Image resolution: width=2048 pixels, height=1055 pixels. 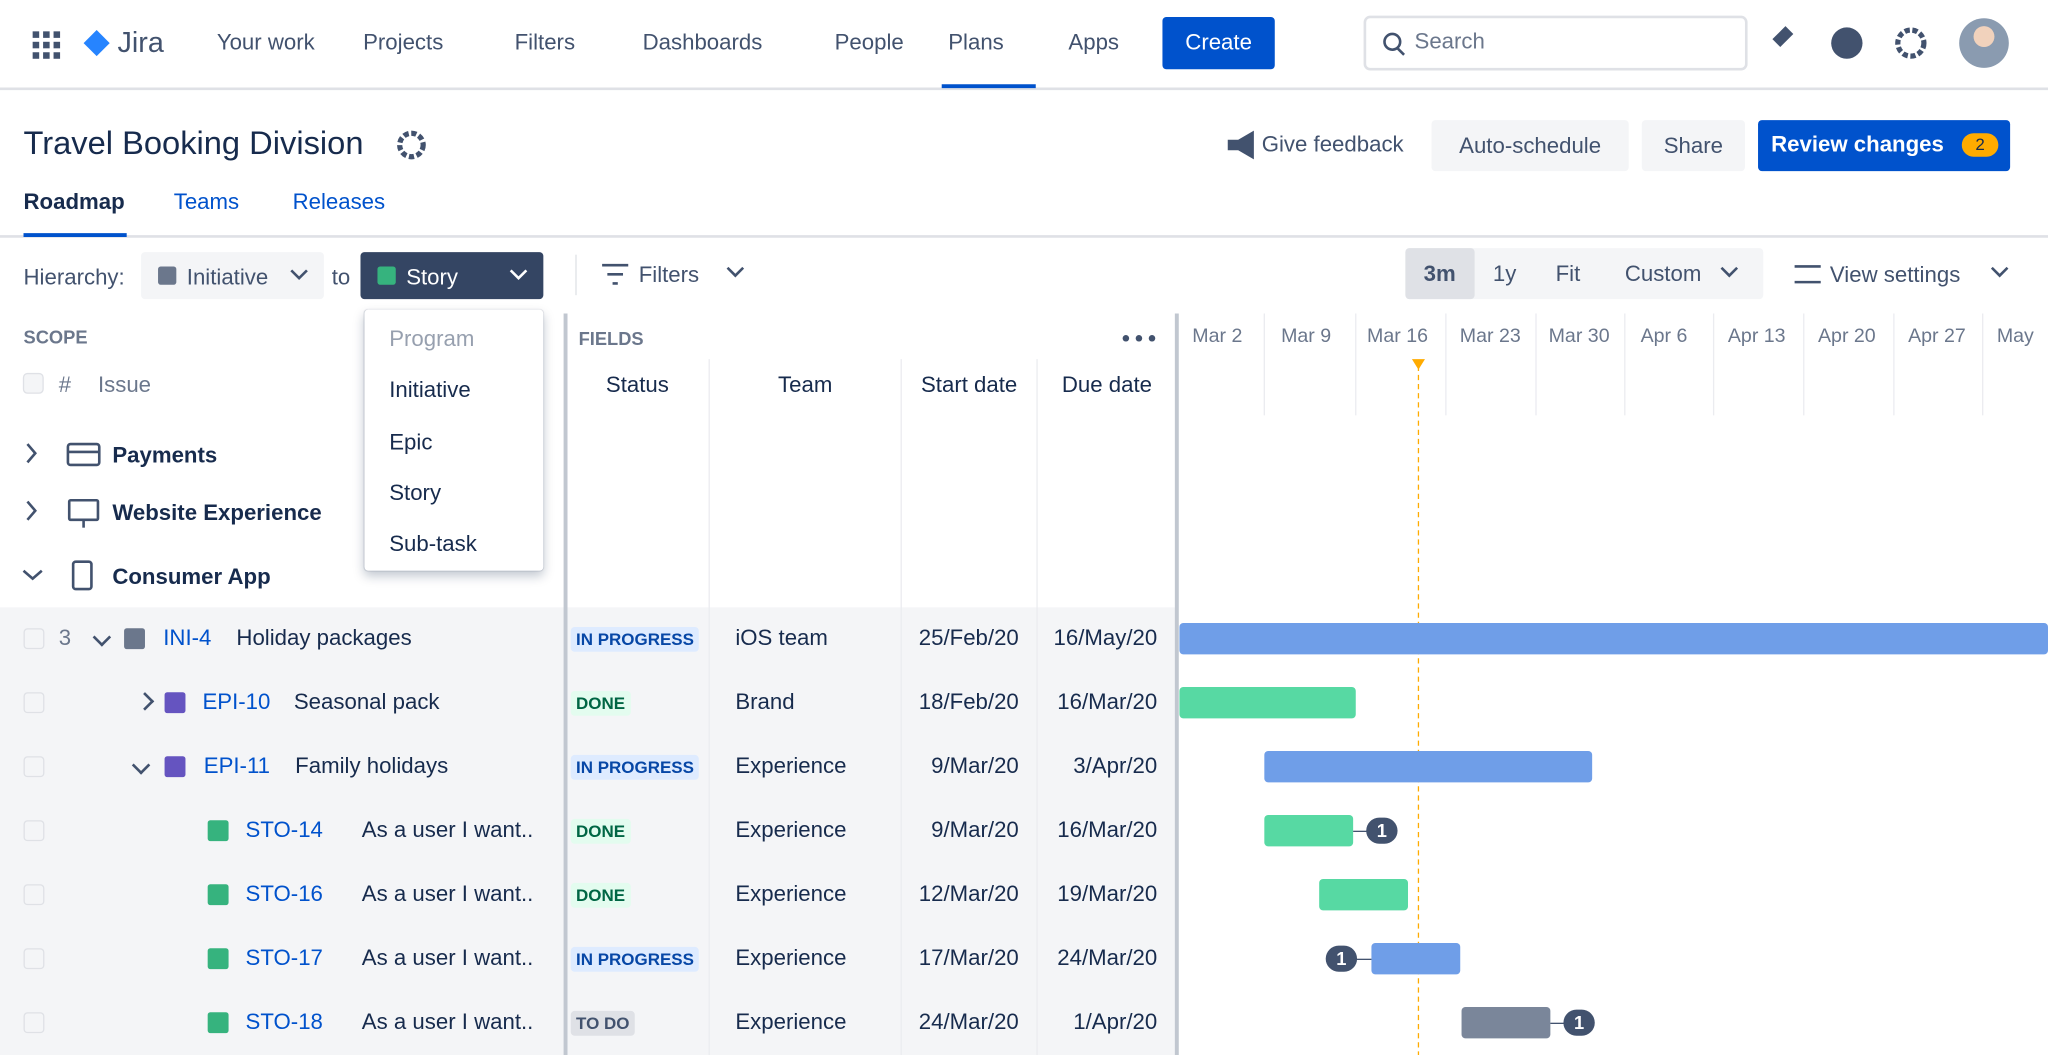 What do you see at coordinates (1094, 42) in the screenshot?
I see `nav-item: Apps` at bounding box center [1094, 42].